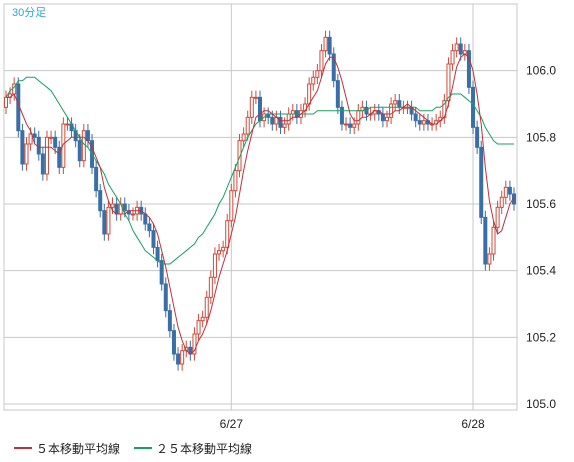 Image resolution: width=574 pixels, height=462 pixels. Describe the element at coordinates (23, 448) in the screenshot. I see `legend-swatch-ma5` at that location.